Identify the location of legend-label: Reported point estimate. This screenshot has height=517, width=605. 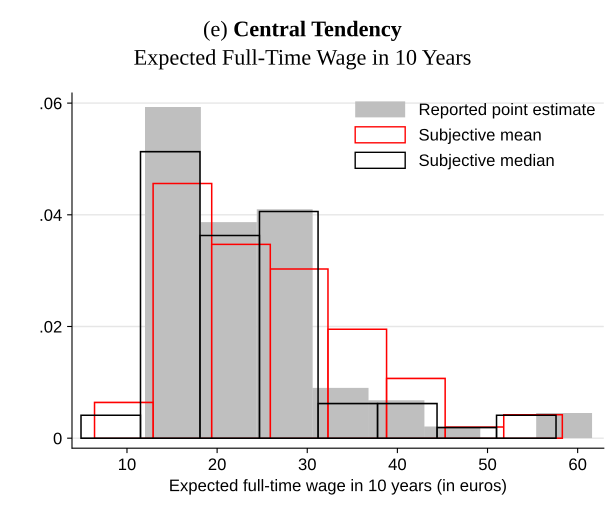
(507, 110).